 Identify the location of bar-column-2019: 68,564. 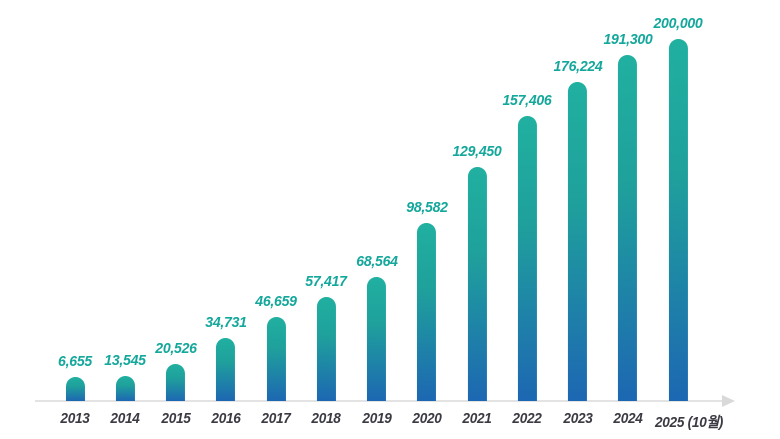
(376, 327).